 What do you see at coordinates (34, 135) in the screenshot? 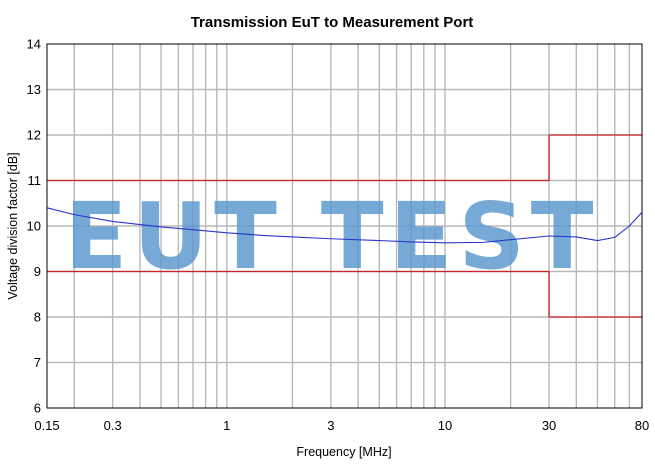
I see `y-tick-label: 12` at bounding box center [34, 135].